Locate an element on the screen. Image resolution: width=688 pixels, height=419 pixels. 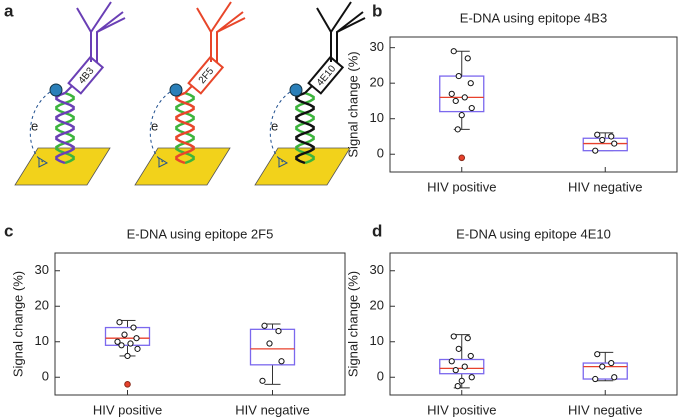
epitope: 2F5 is located at coordinates (206, 75).